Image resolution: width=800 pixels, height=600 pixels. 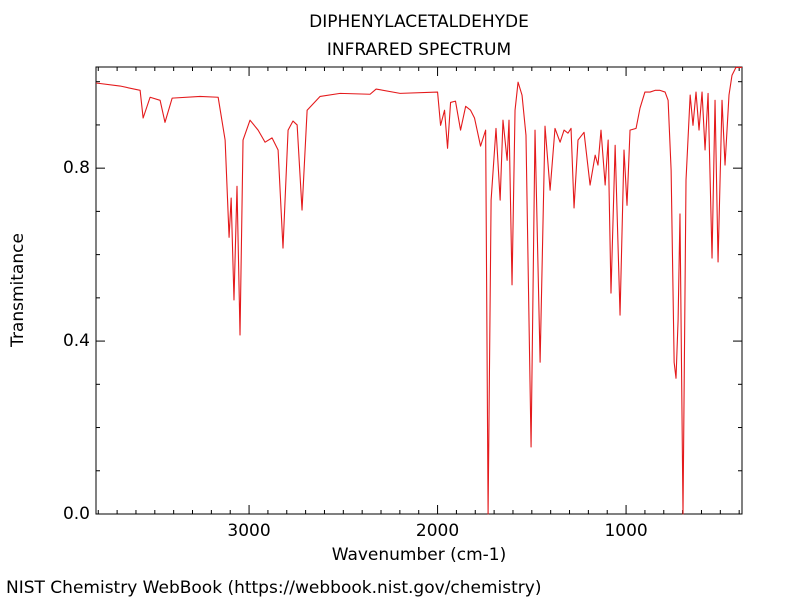 I want to click on chart-title: DIPHENYLACETALDEHYDE, so click(x=419, y=22).